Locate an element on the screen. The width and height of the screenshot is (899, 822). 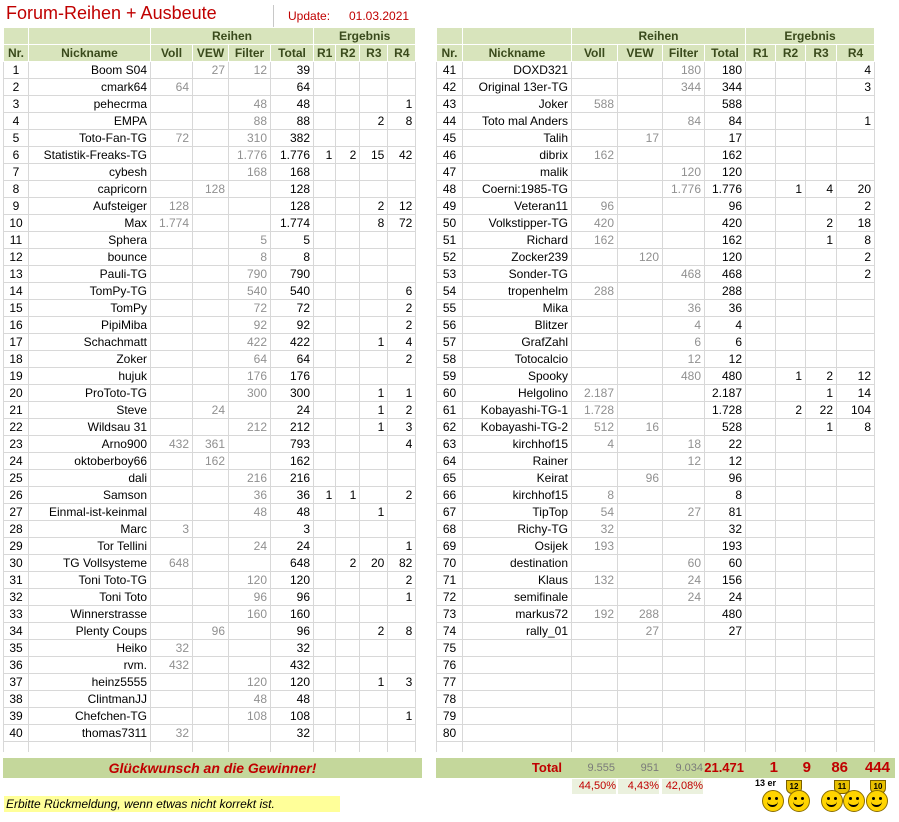
table-row: 50 Volkstipper-TG 420 420 2 18 is located at coordinates (655, 223).